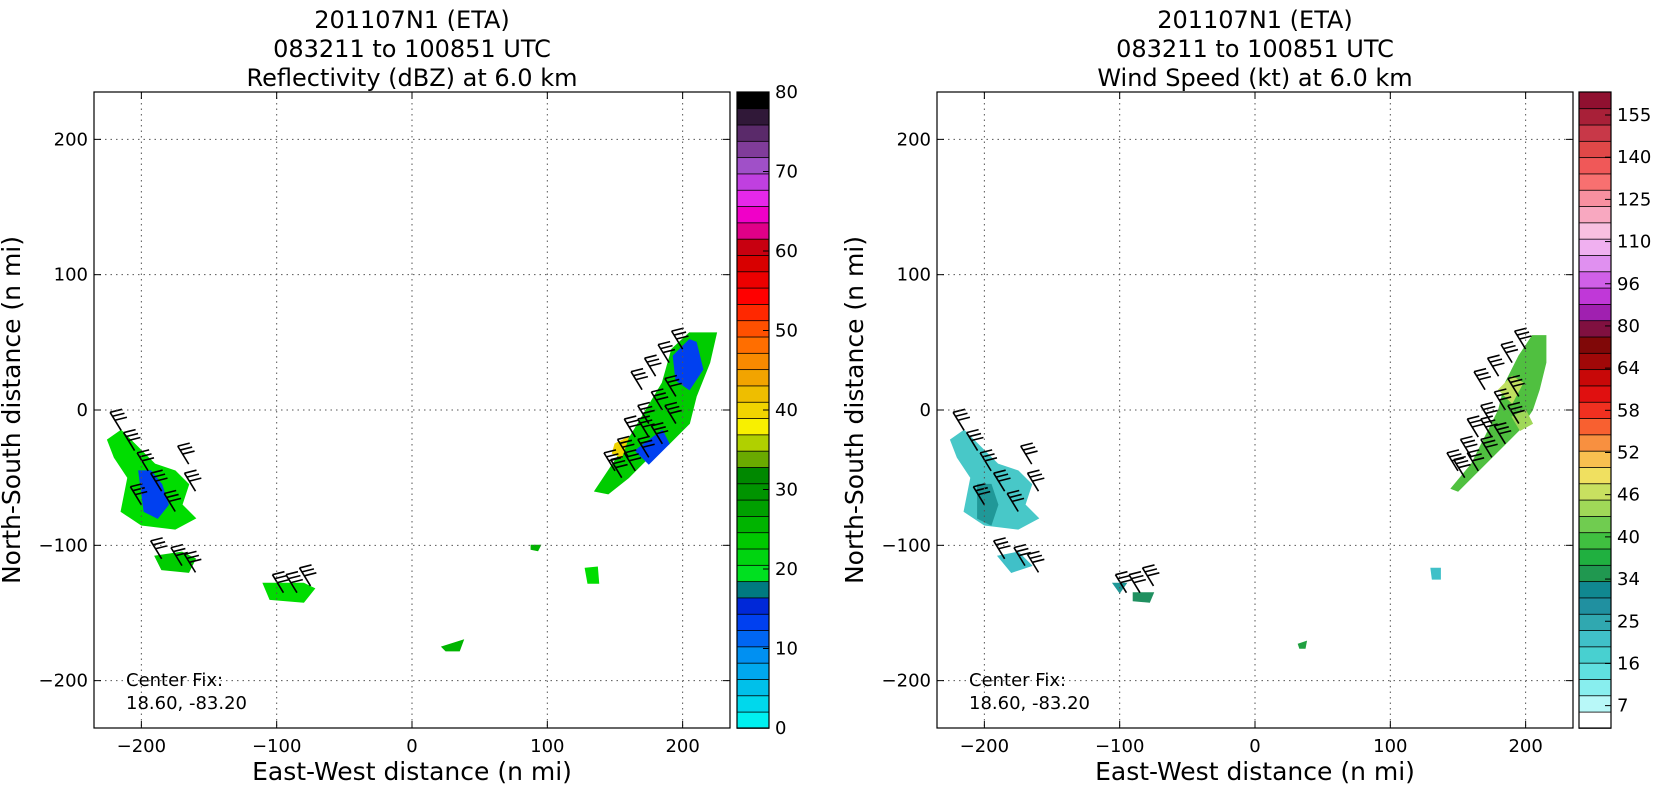  What do you see at coordinates (786, 331) in the screenshot?
I see `colorbar-tick-label: 50` at bounding box center [786, 331].